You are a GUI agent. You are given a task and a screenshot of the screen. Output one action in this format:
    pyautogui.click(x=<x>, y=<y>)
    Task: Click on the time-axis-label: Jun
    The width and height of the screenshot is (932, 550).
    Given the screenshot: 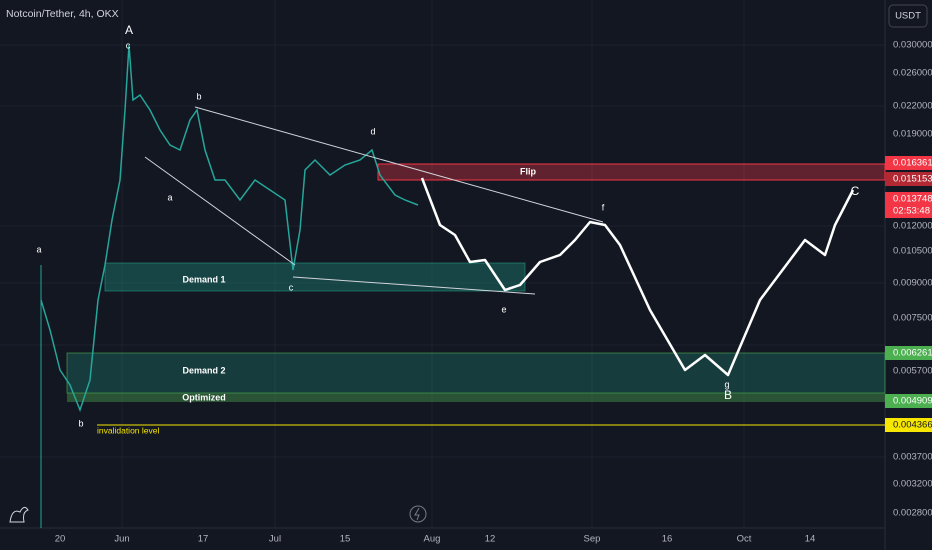 What is the action you would take?
    pyautogui.click(x=121, y=539)
    